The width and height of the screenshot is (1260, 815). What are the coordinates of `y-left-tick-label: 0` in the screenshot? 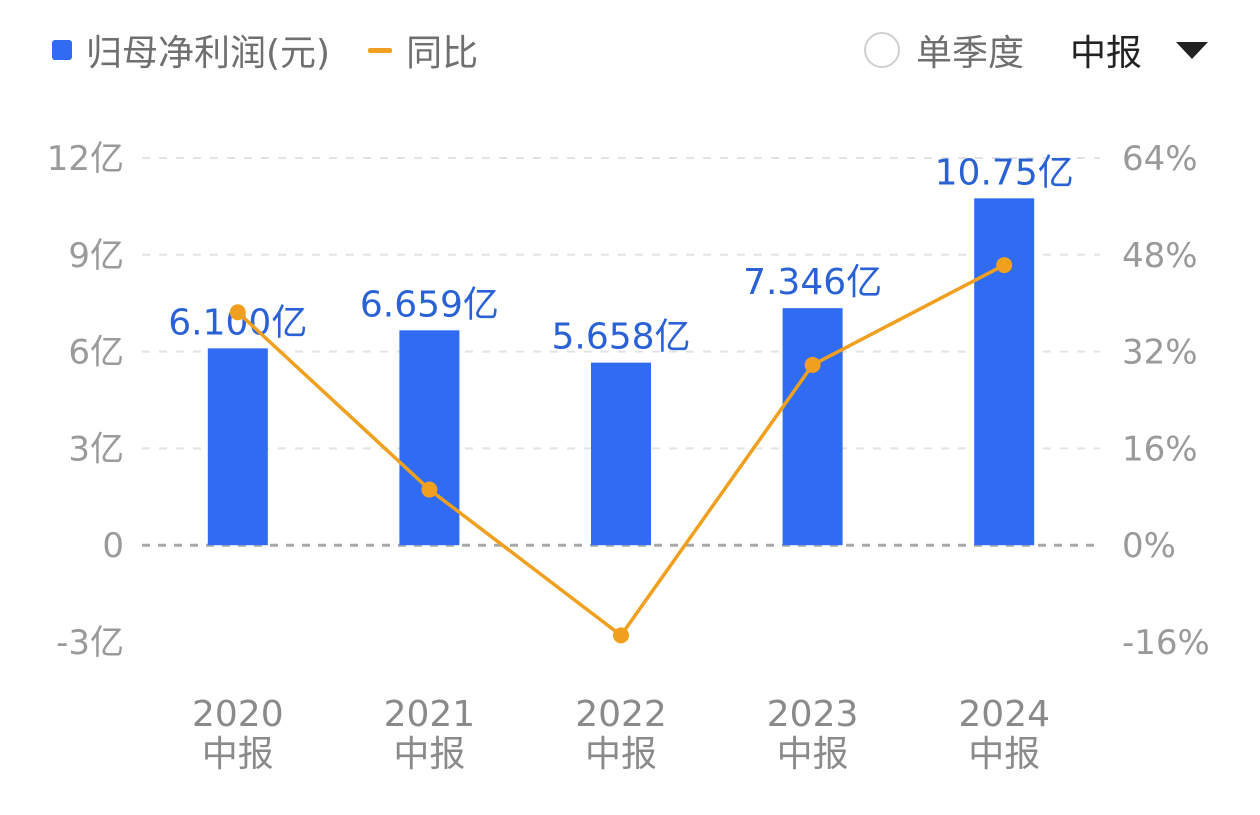 It's located at (113, 546).